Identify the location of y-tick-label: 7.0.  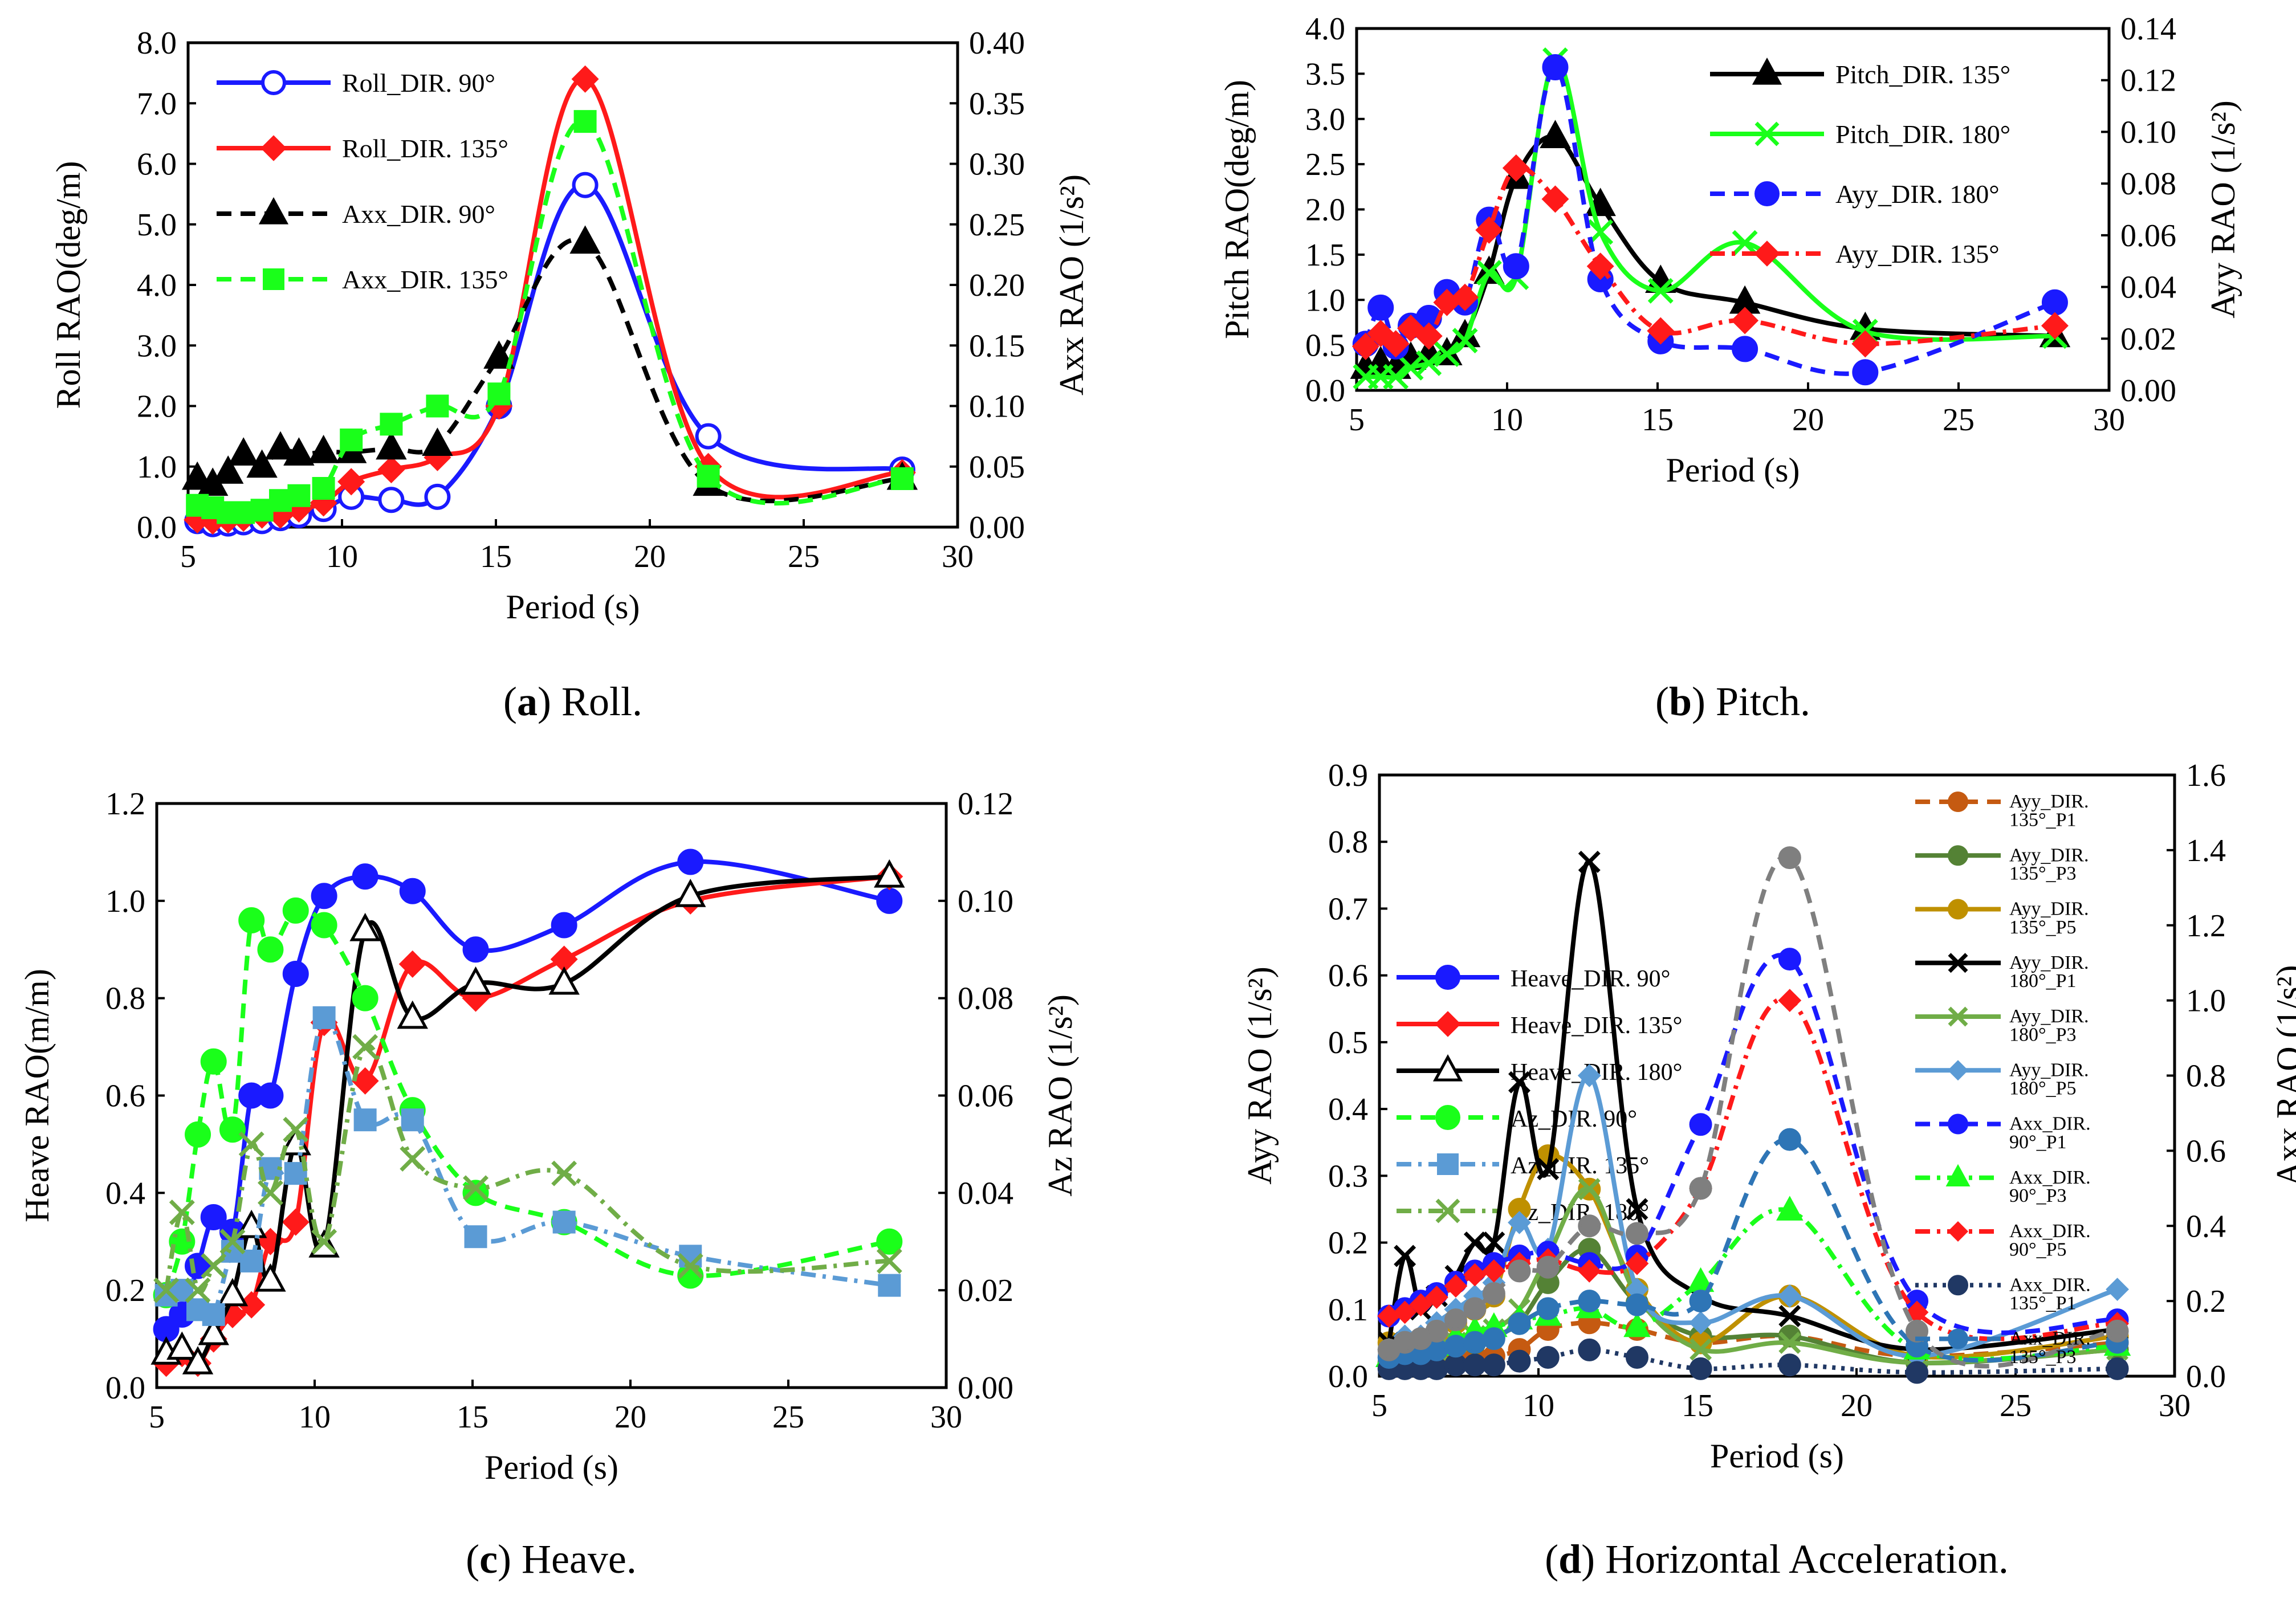
(157, 103).